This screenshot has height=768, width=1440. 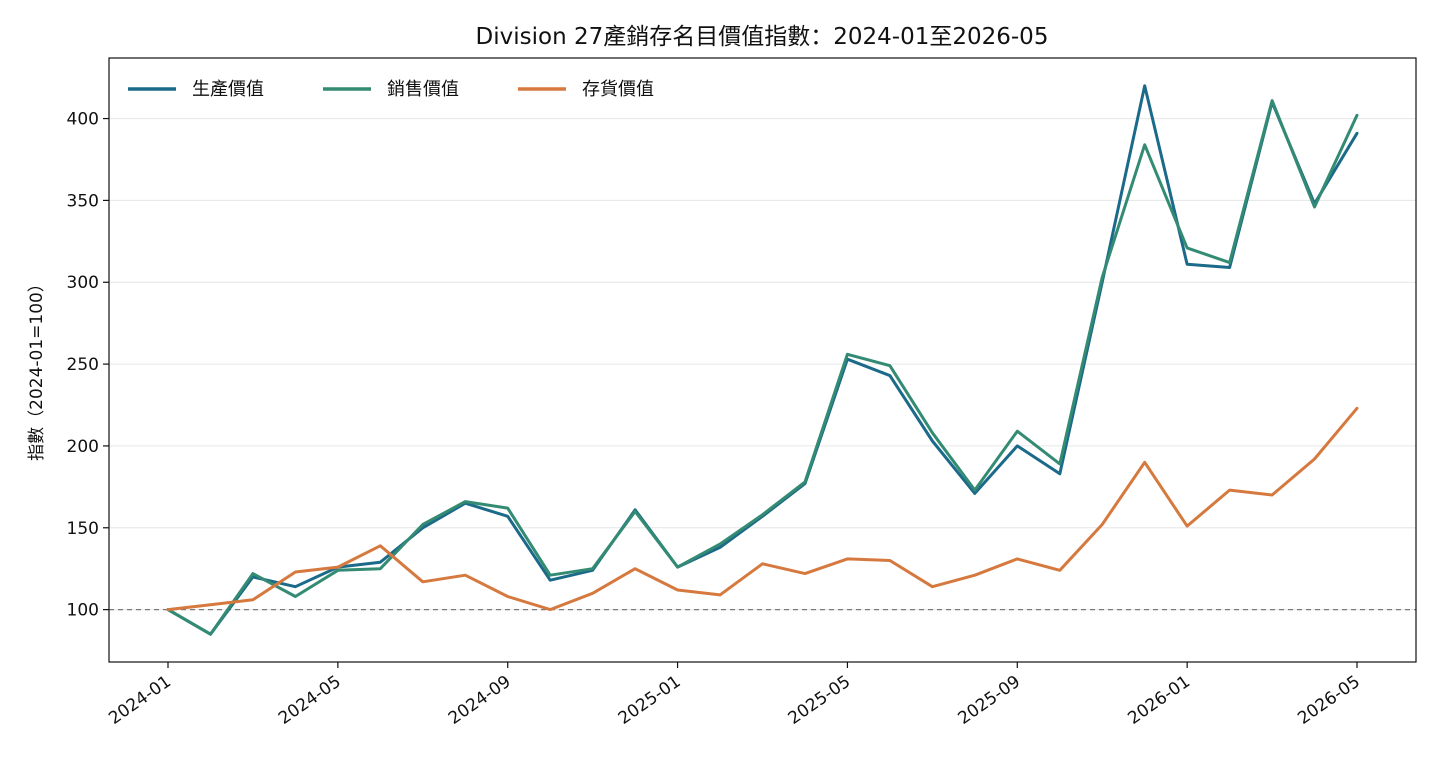 What do you see at coordinates (83, 365) in the screenshot?
I see `y-tick-label-250: 250` at bounding box center [83, 365].